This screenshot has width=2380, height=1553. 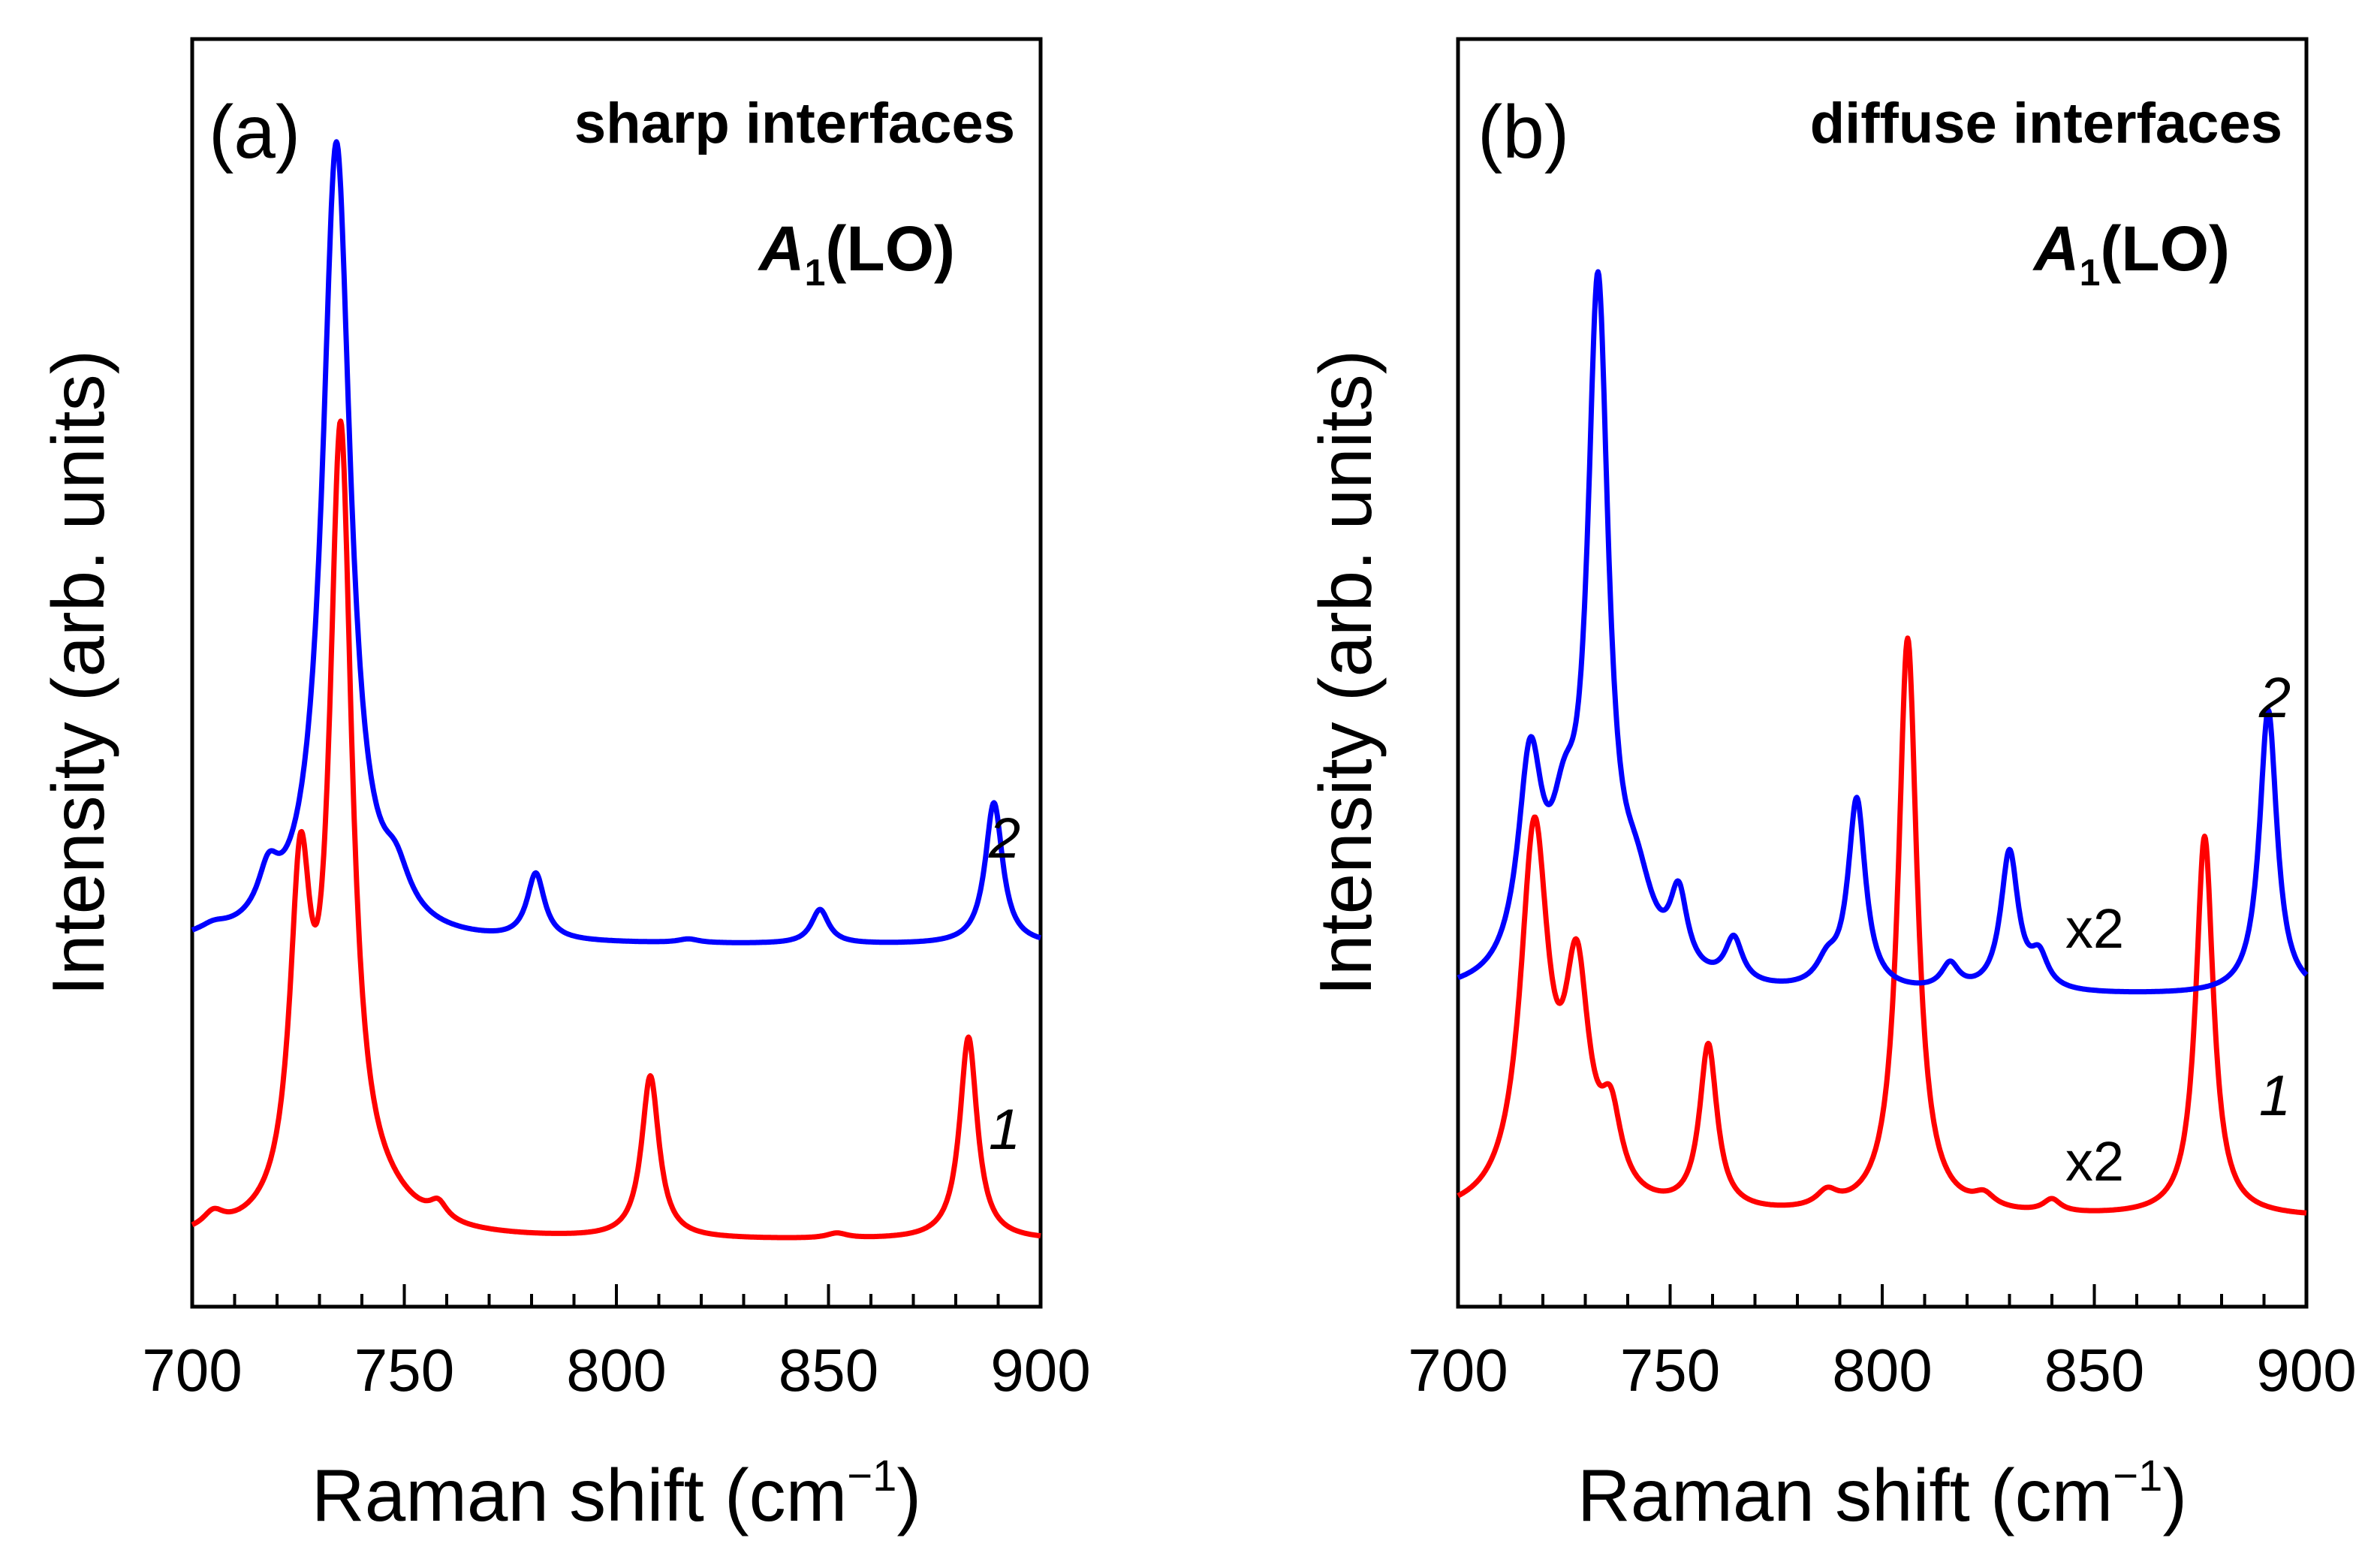 What do you see at coordinates (794, 123) in the screenshot?
I see `panel-title-a: sharp interfaces` at bounding box center [794, 123].